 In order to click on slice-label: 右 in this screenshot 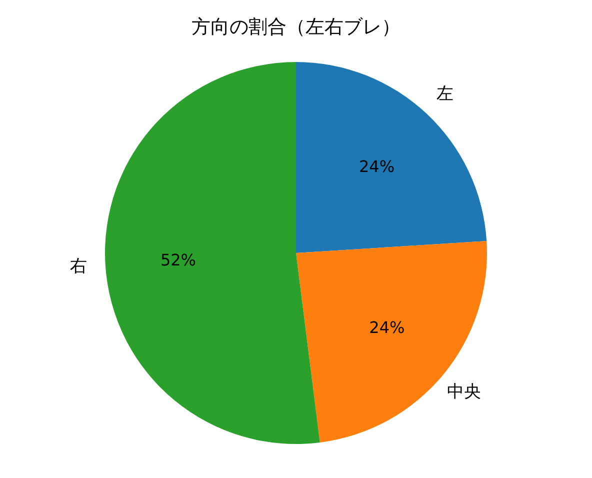, I will do `click(78, 266)`.